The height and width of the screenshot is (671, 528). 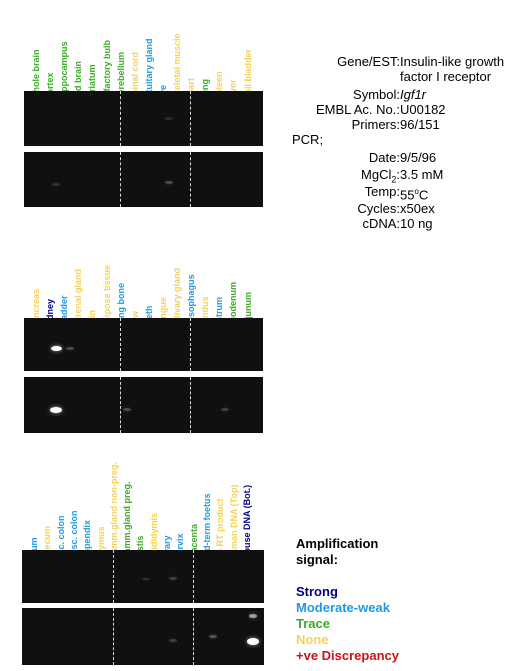 I want to click on primers-row: Primers: 96/151, so click(x=408, y=124).